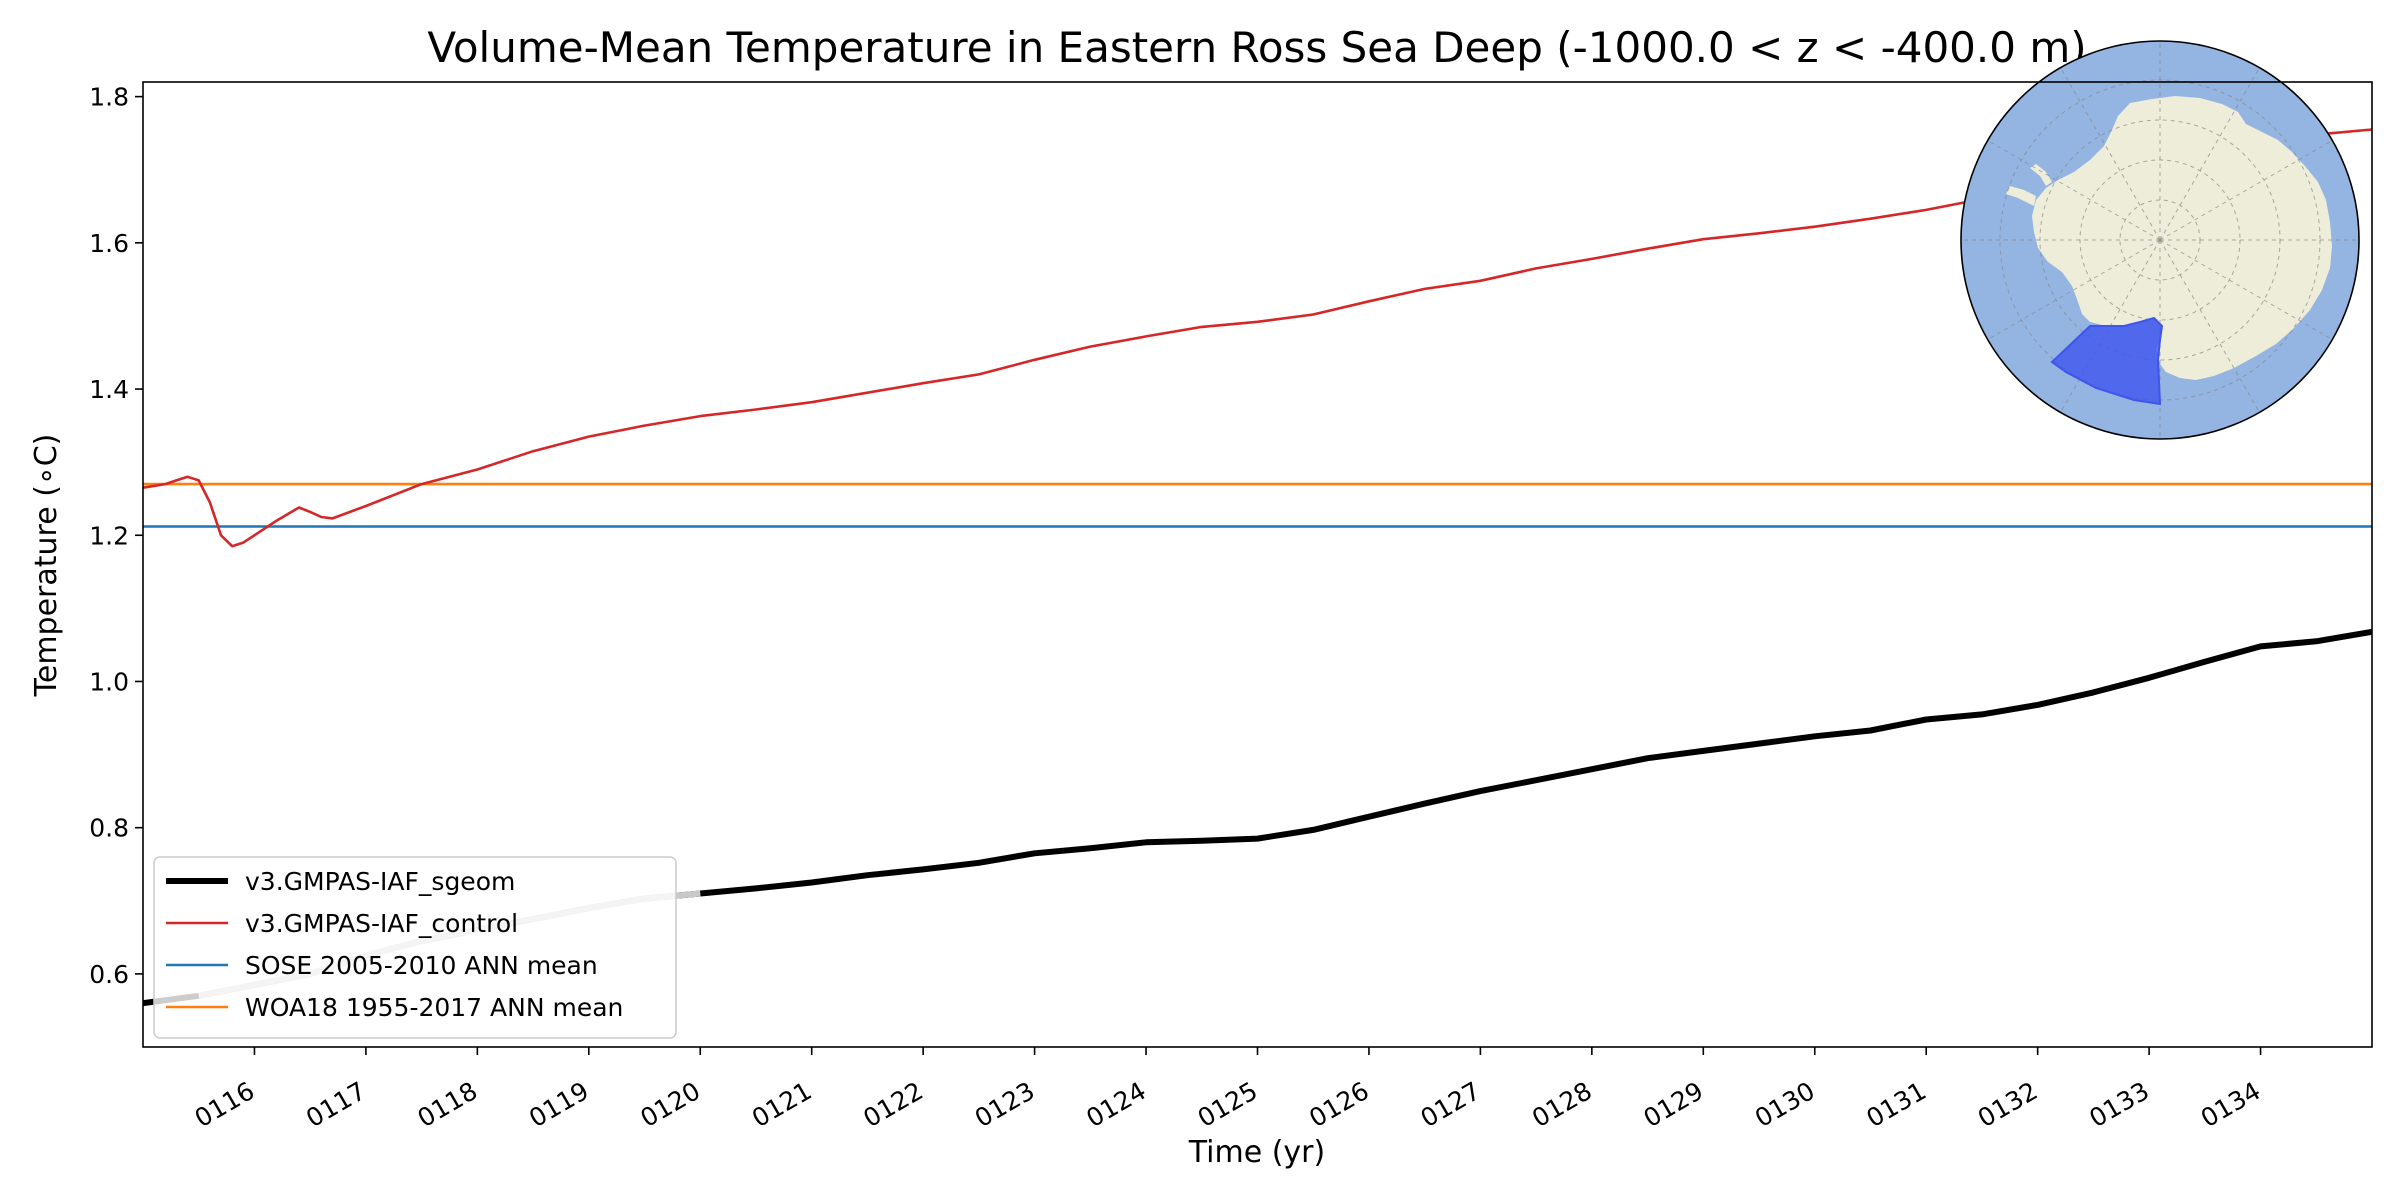  What do you see at coordinates (1674, 1104) in the screenshot?
I see `x-tick-label: 0129` at bounding box center [1674, 1104].